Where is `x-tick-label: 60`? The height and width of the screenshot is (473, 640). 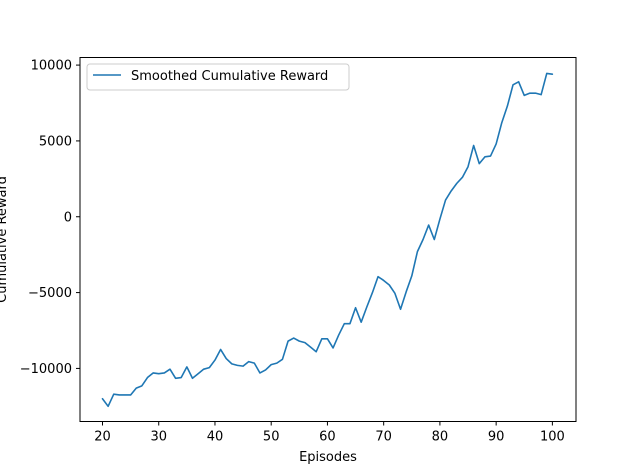
x-tick-label: 60 is located at coordinates (327, 437).